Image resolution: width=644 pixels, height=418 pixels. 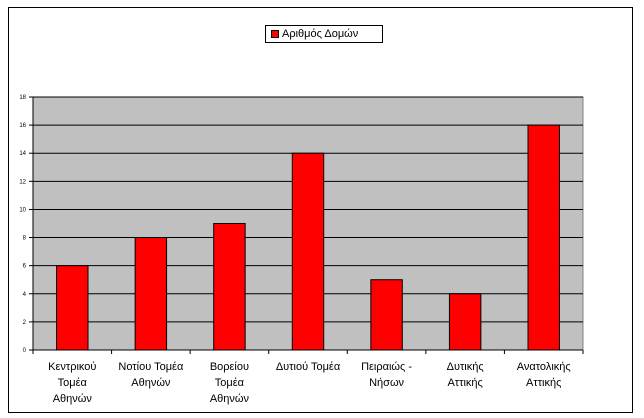 What do you see at coordinates (25, 323) in the screenshot?
I see `y-tick-label: 2` at bounding box center [25, 323].